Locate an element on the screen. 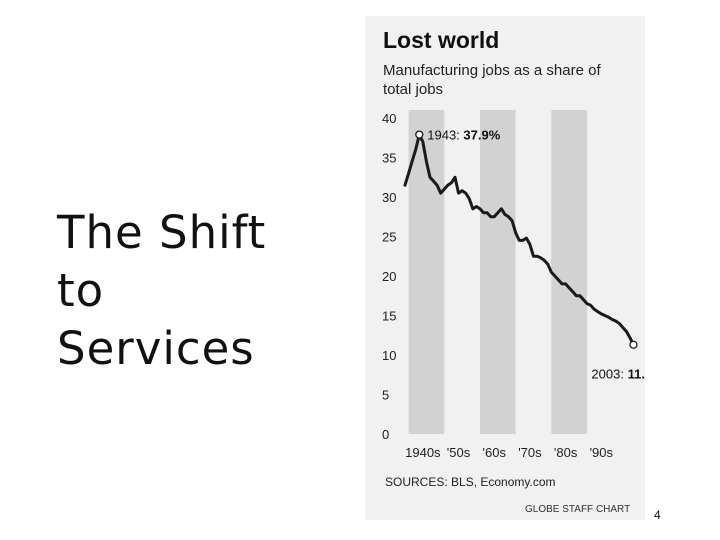 Image resolution: width=720 pixels, height=540 pixels. chart-subtitle-line-1: Manufacturing jobs as a share of is located at coordinates (492, 70).